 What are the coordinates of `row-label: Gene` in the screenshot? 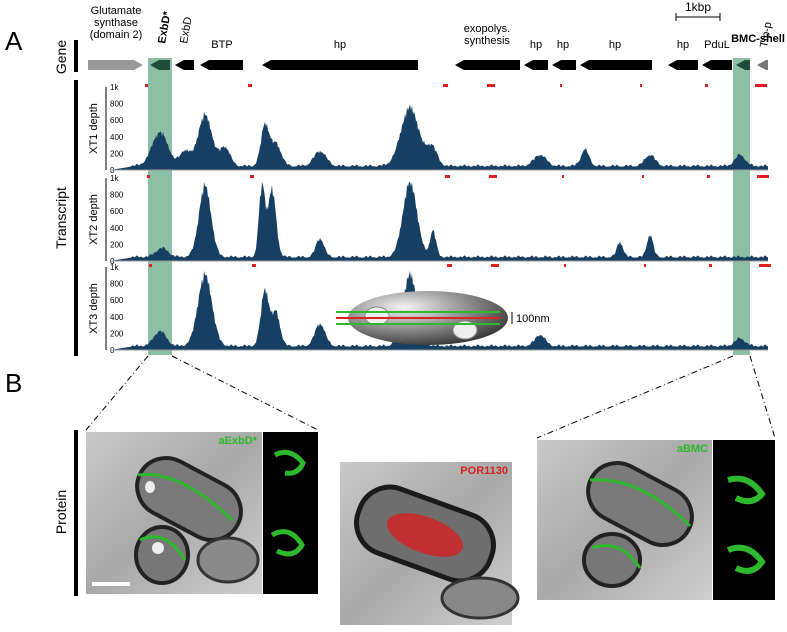 It's located at (61, 57).